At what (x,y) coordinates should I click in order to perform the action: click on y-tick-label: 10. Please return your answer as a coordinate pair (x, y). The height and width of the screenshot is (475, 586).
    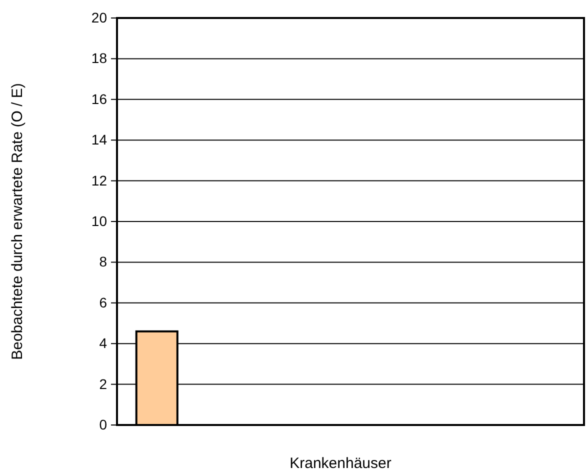
    Looking at the image, I should click on (99, 220).